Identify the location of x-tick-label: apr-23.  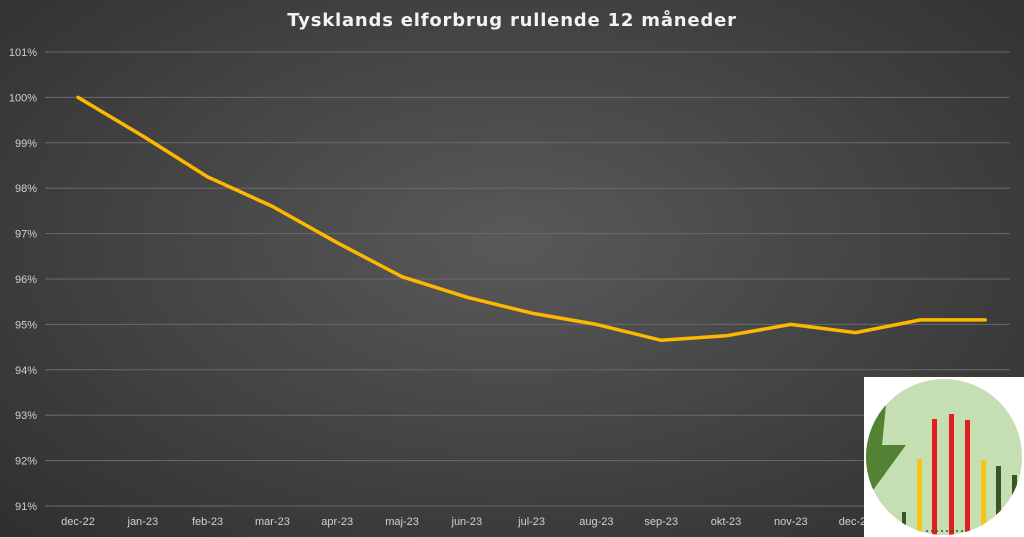
(337, 522).